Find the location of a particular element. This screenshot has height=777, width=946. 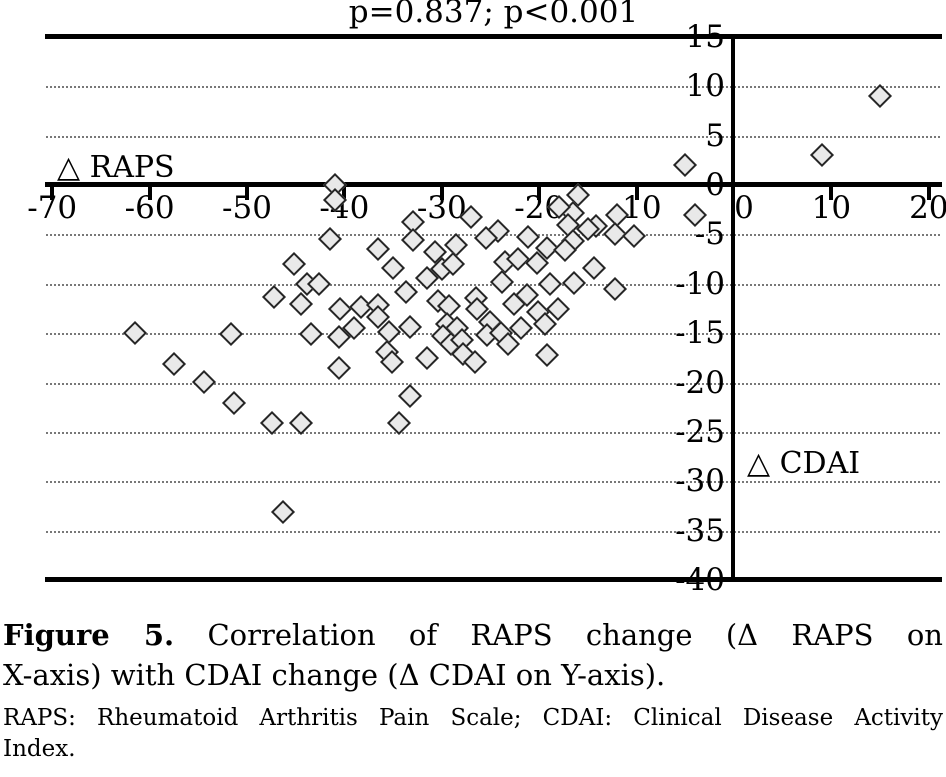

chart-title: p=0.837; p<0.001 is located at coordinates (493, 15).